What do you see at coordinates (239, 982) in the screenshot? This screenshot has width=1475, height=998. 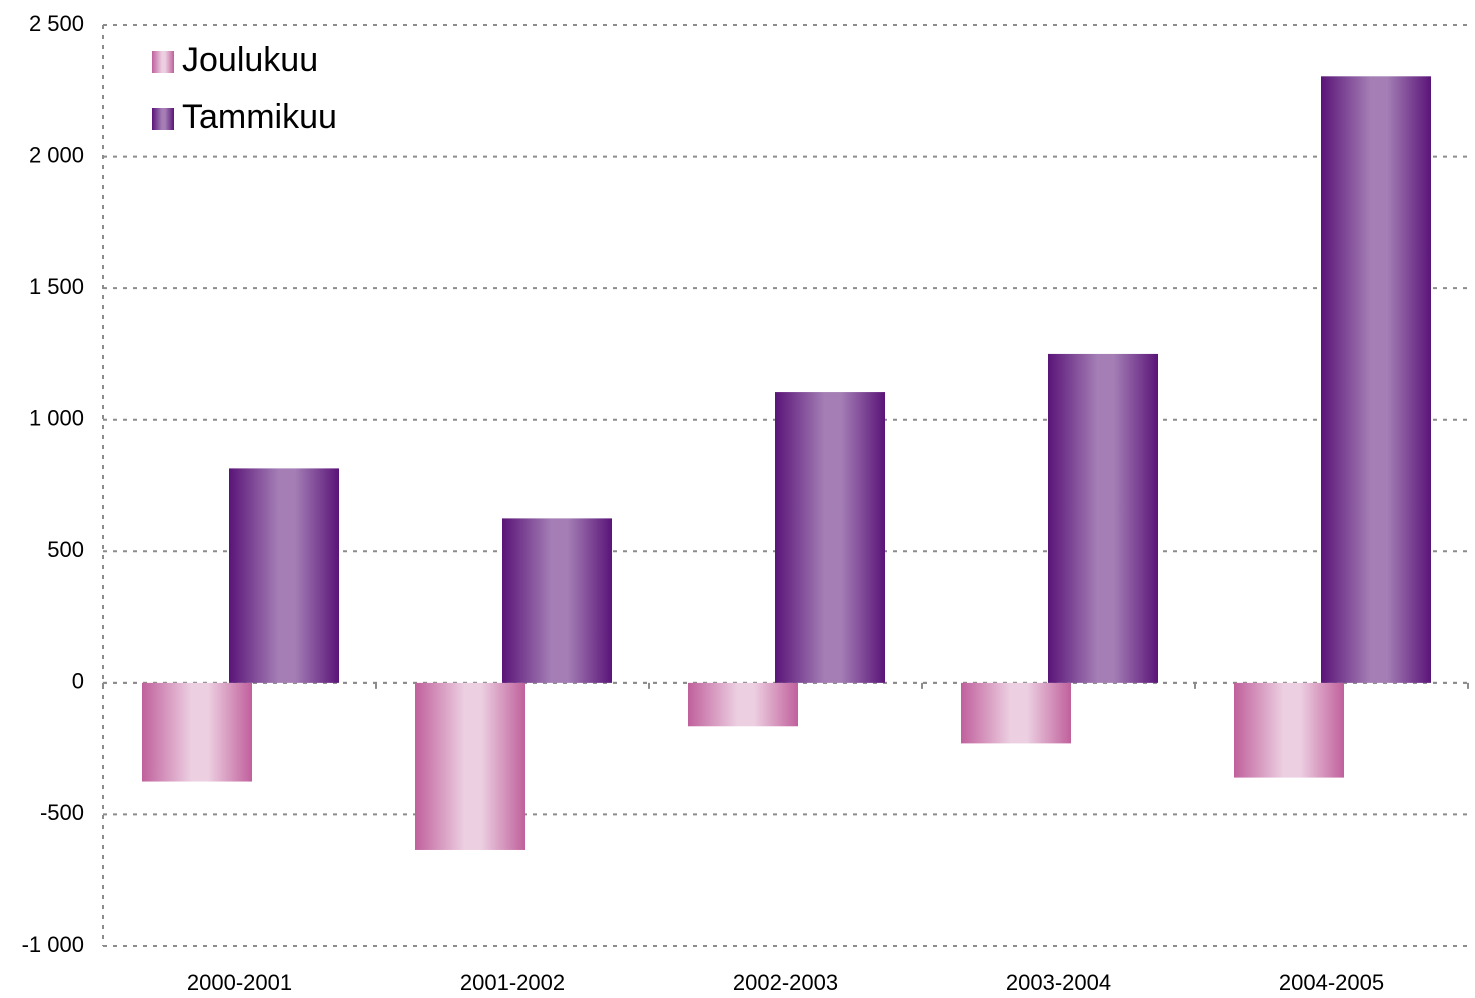 I see `x-tick-label: 2000-2001` at bounding box center [239, 982].